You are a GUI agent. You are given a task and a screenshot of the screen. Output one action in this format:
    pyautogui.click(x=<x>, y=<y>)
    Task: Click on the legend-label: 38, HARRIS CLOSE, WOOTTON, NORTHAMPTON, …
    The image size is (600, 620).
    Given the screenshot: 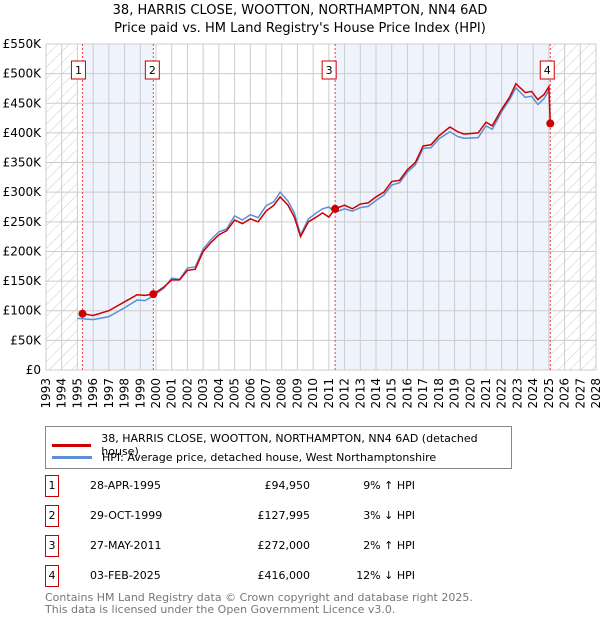 What is the action you would take?
    pyautogui.click(x=289, y=445)
    